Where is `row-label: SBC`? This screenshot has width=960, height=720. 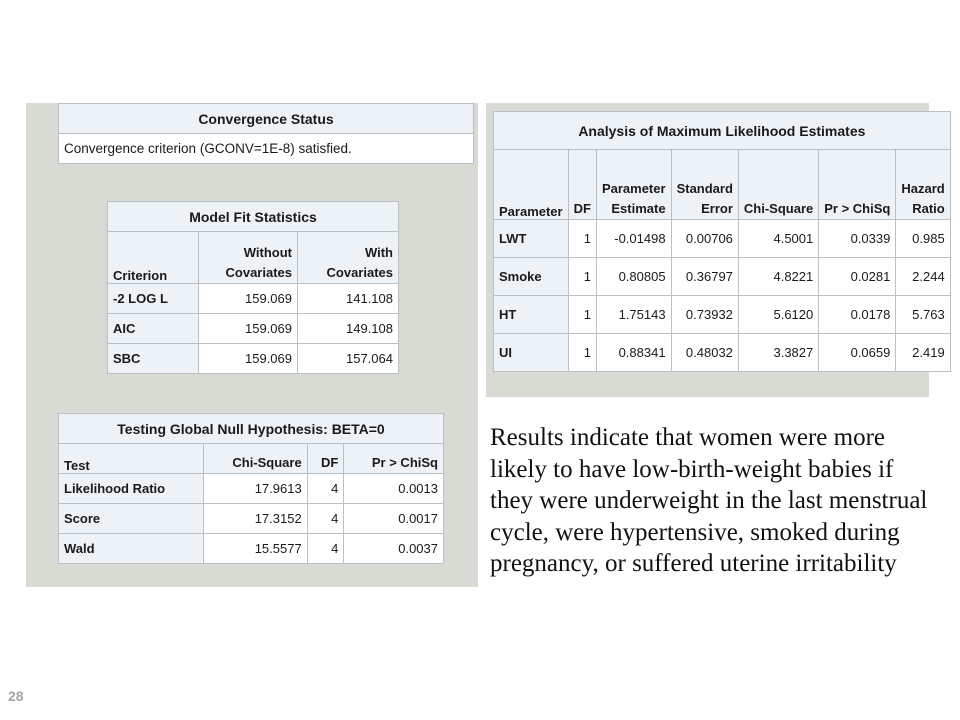 row-label: SBC is located at coordinates (153, 358).